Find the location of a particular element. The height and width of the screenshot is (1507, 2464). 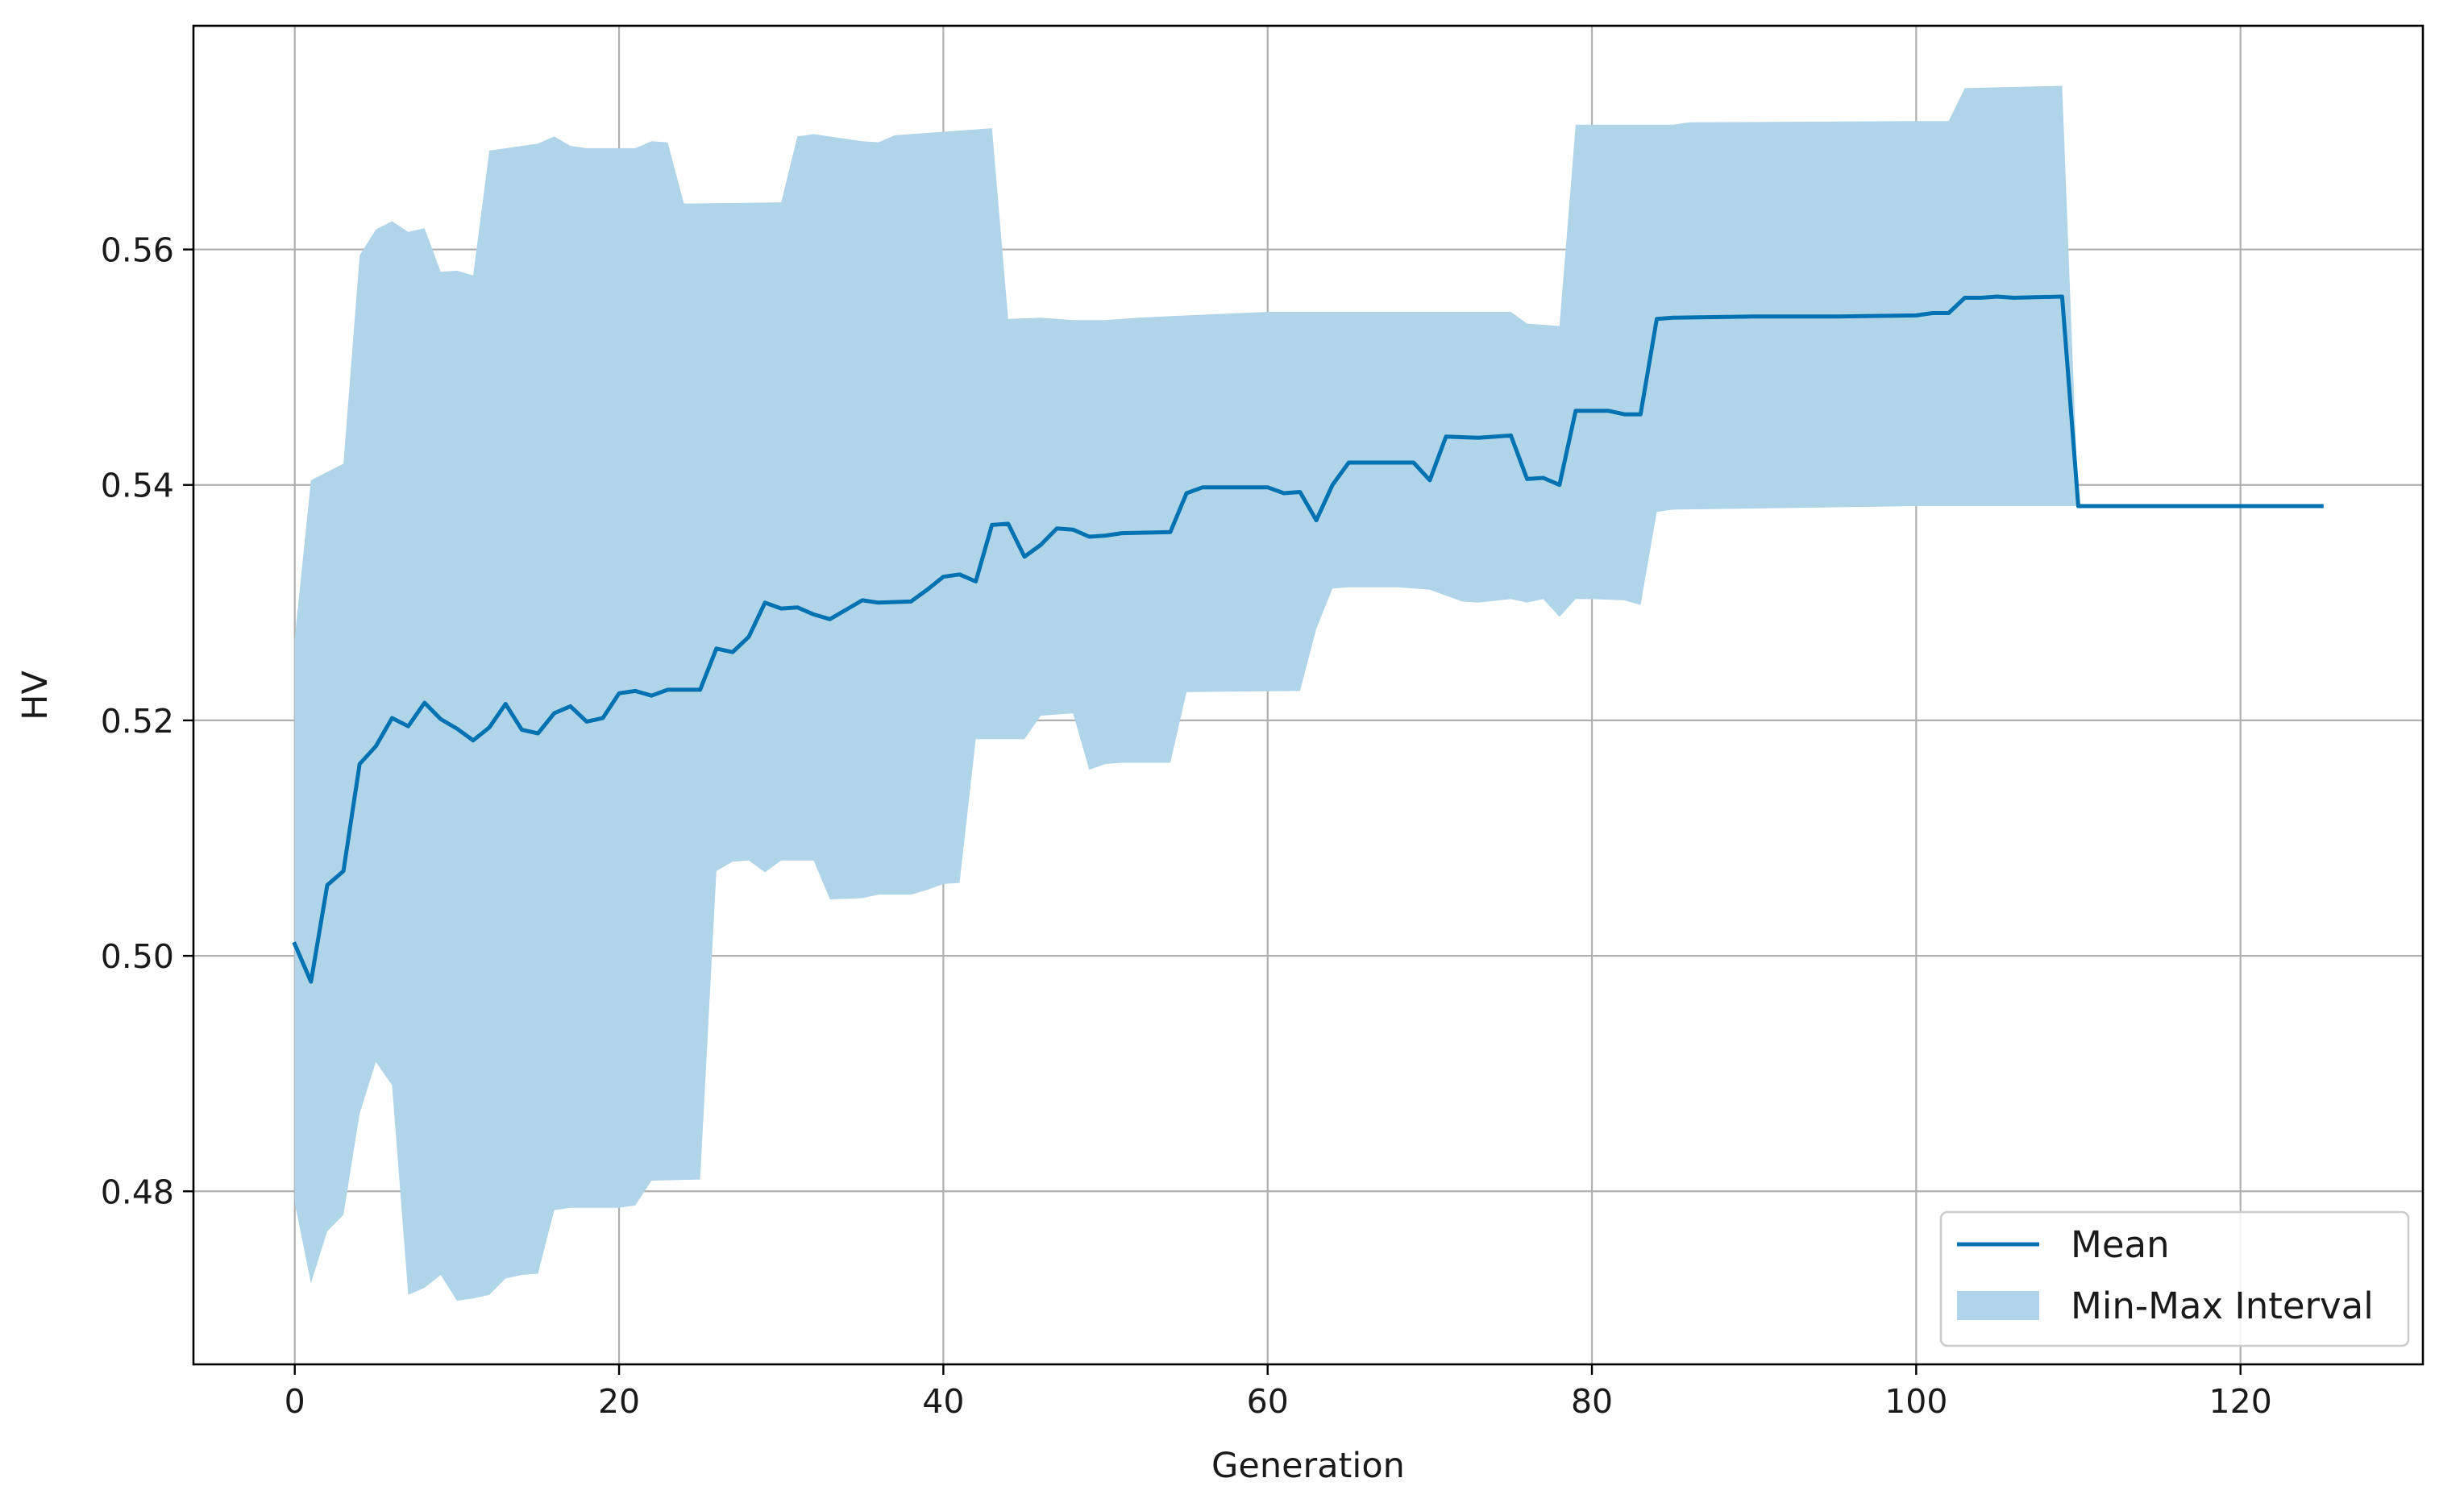

x-axis-label: Generation is located at coordinates (1308, 1466).